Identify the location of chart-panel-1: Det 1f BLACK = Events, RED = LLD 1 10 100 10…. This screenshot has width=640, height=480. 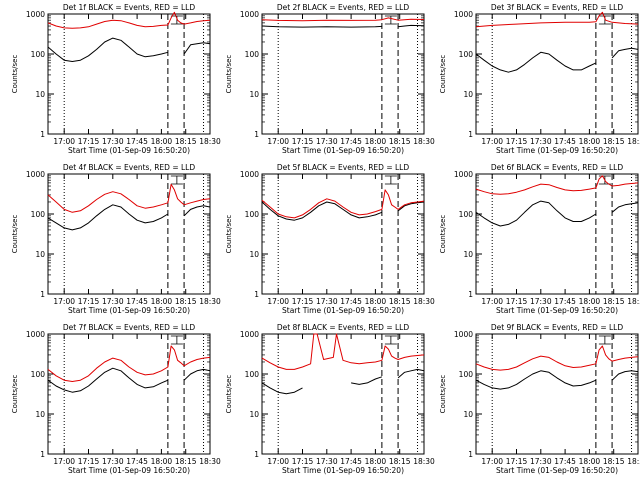
(116, 79).